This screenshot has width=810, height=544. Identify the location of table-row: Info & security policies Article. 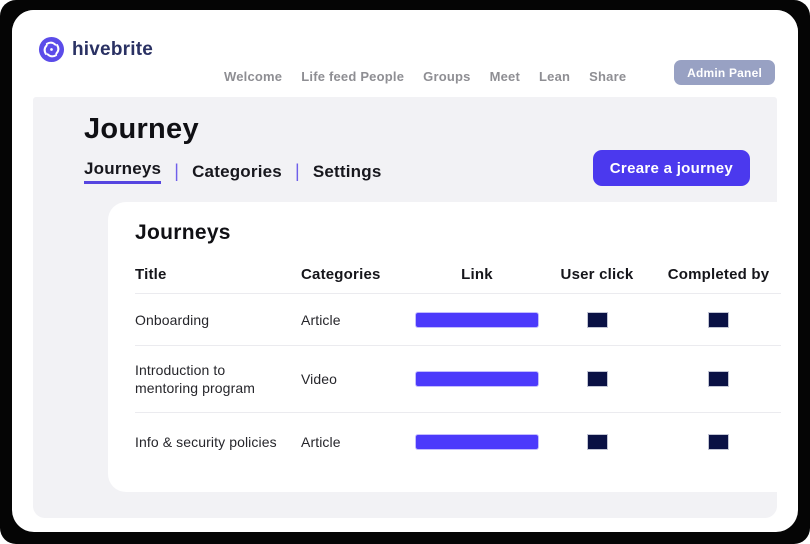
(458, 442).